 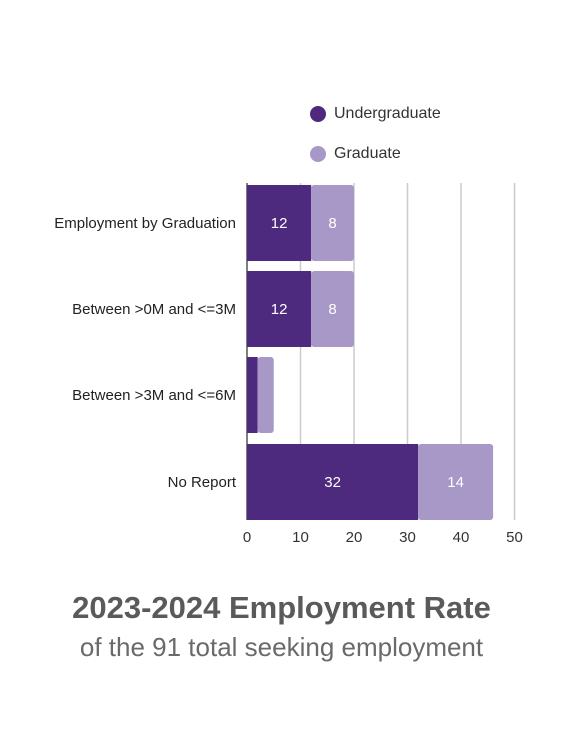 I want to click on category-label: Employment by Graduation, so click(x=145, y=223).